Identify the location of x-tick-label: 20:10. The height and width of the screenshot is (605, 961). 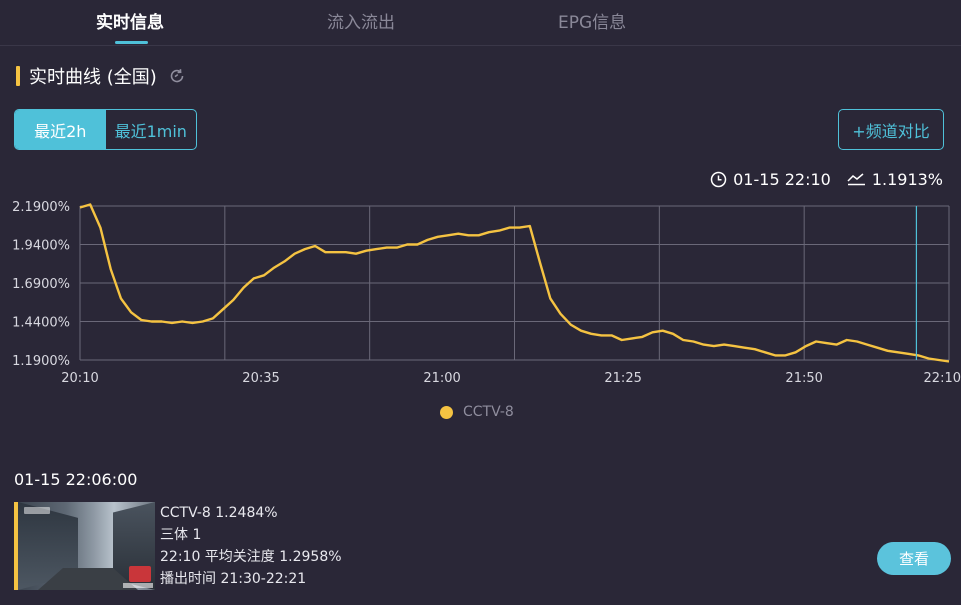
(79, 378).